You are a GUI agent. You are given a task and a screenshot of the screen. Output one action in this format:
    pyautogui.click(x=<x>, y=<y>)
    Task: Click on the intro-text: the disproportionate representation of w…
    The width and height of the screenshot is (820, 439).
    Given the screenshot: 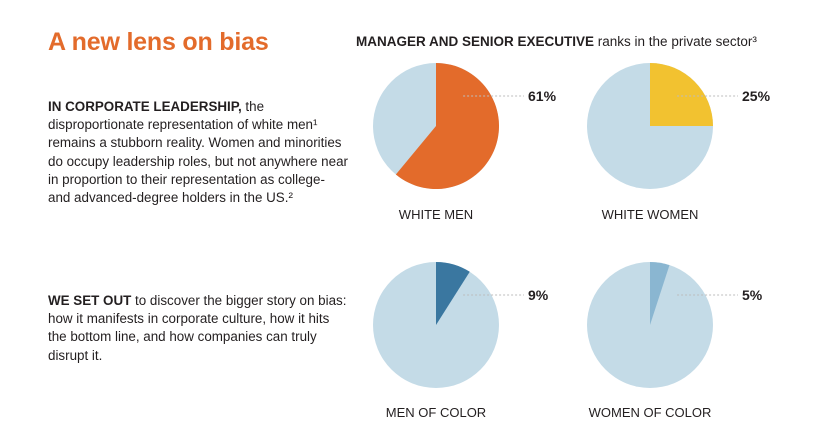 What is the action you would take?
    pyautogui.click(x=198, y=152)
    